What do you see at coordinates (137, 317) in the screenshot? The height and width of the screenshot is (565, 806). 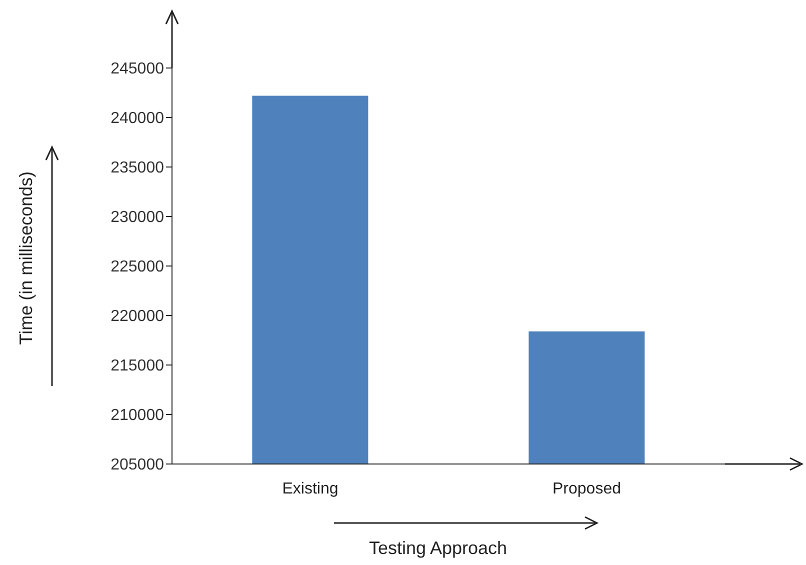 I see `y-tick-label: 220000` at bounding box center [137, 317].